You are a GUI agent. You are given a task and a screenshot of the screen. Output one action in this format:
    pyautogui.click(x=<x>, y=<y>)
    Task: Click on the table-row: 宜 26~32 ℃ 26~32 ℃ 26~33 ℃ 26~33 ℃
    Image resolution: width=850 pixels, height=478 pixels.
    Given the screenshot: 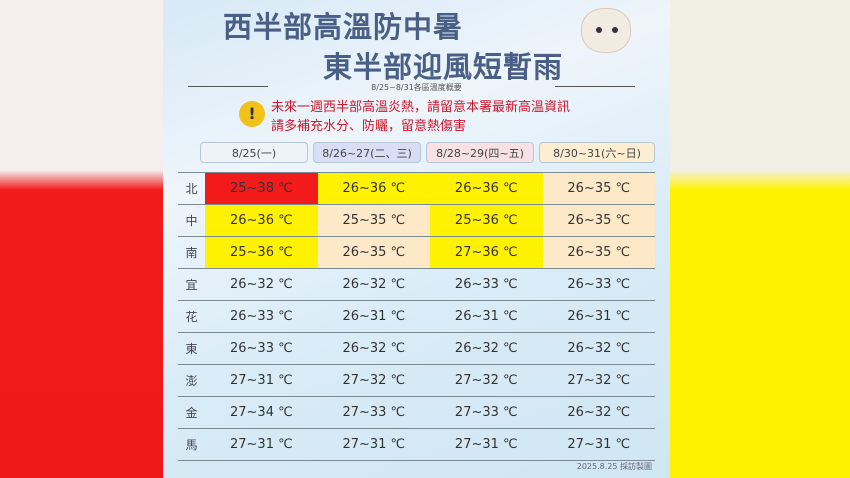 What is the action you would take?
    pyautogui.click(x=416, y=284)
    